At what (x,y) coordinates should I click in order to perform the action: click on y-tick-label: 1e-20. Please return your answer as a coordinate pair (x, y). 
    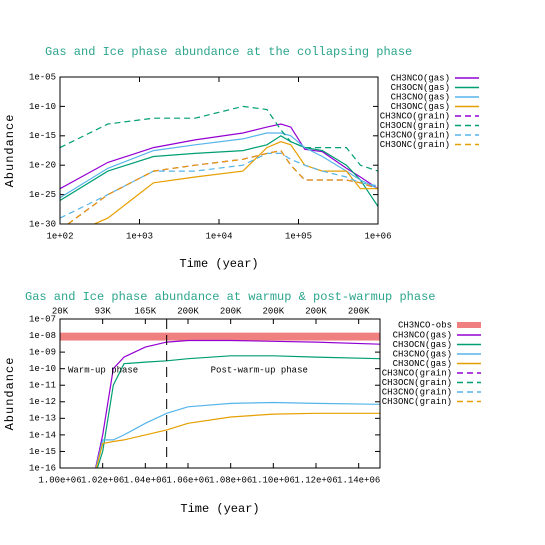
    Looking at the image, I should click on (42, 166).